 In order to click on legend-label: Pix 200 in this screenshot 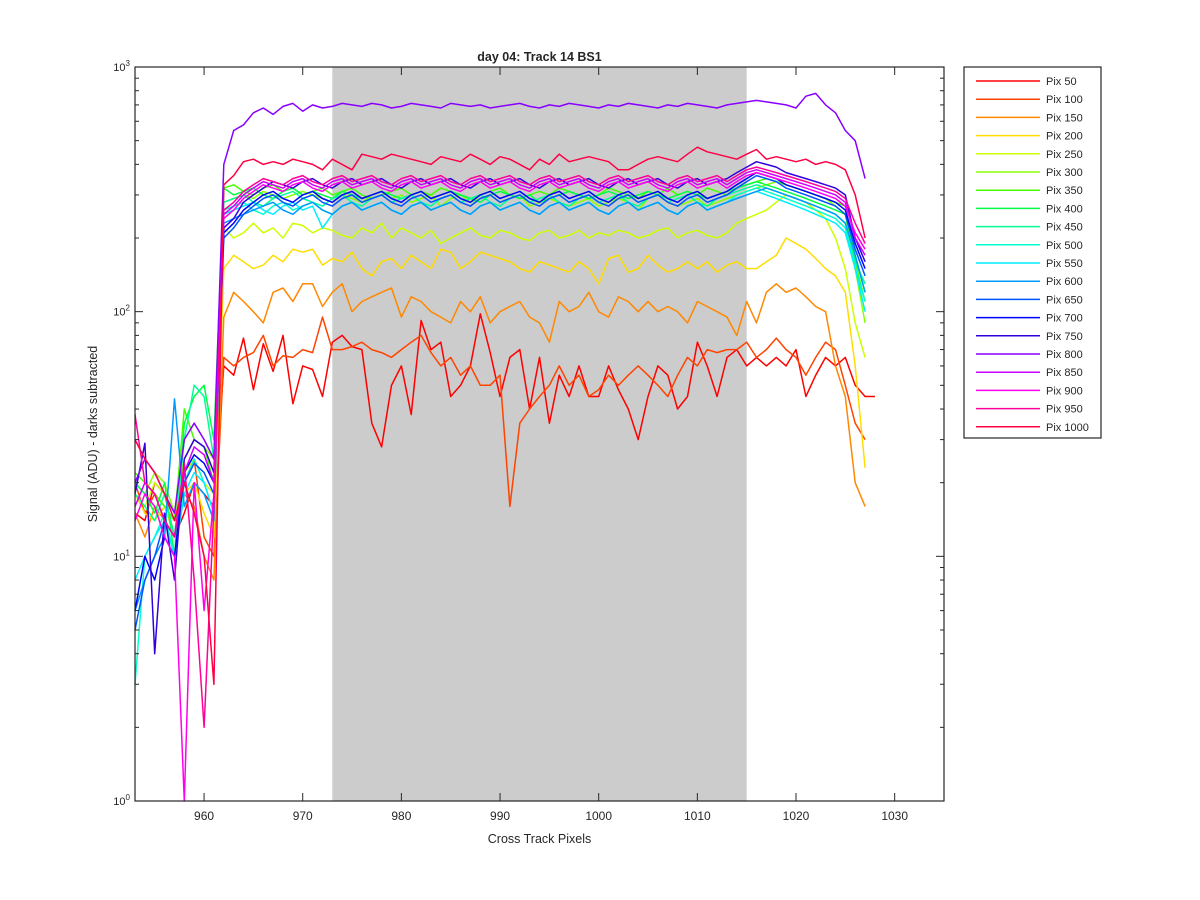, I will do `click(1064, 137)`.